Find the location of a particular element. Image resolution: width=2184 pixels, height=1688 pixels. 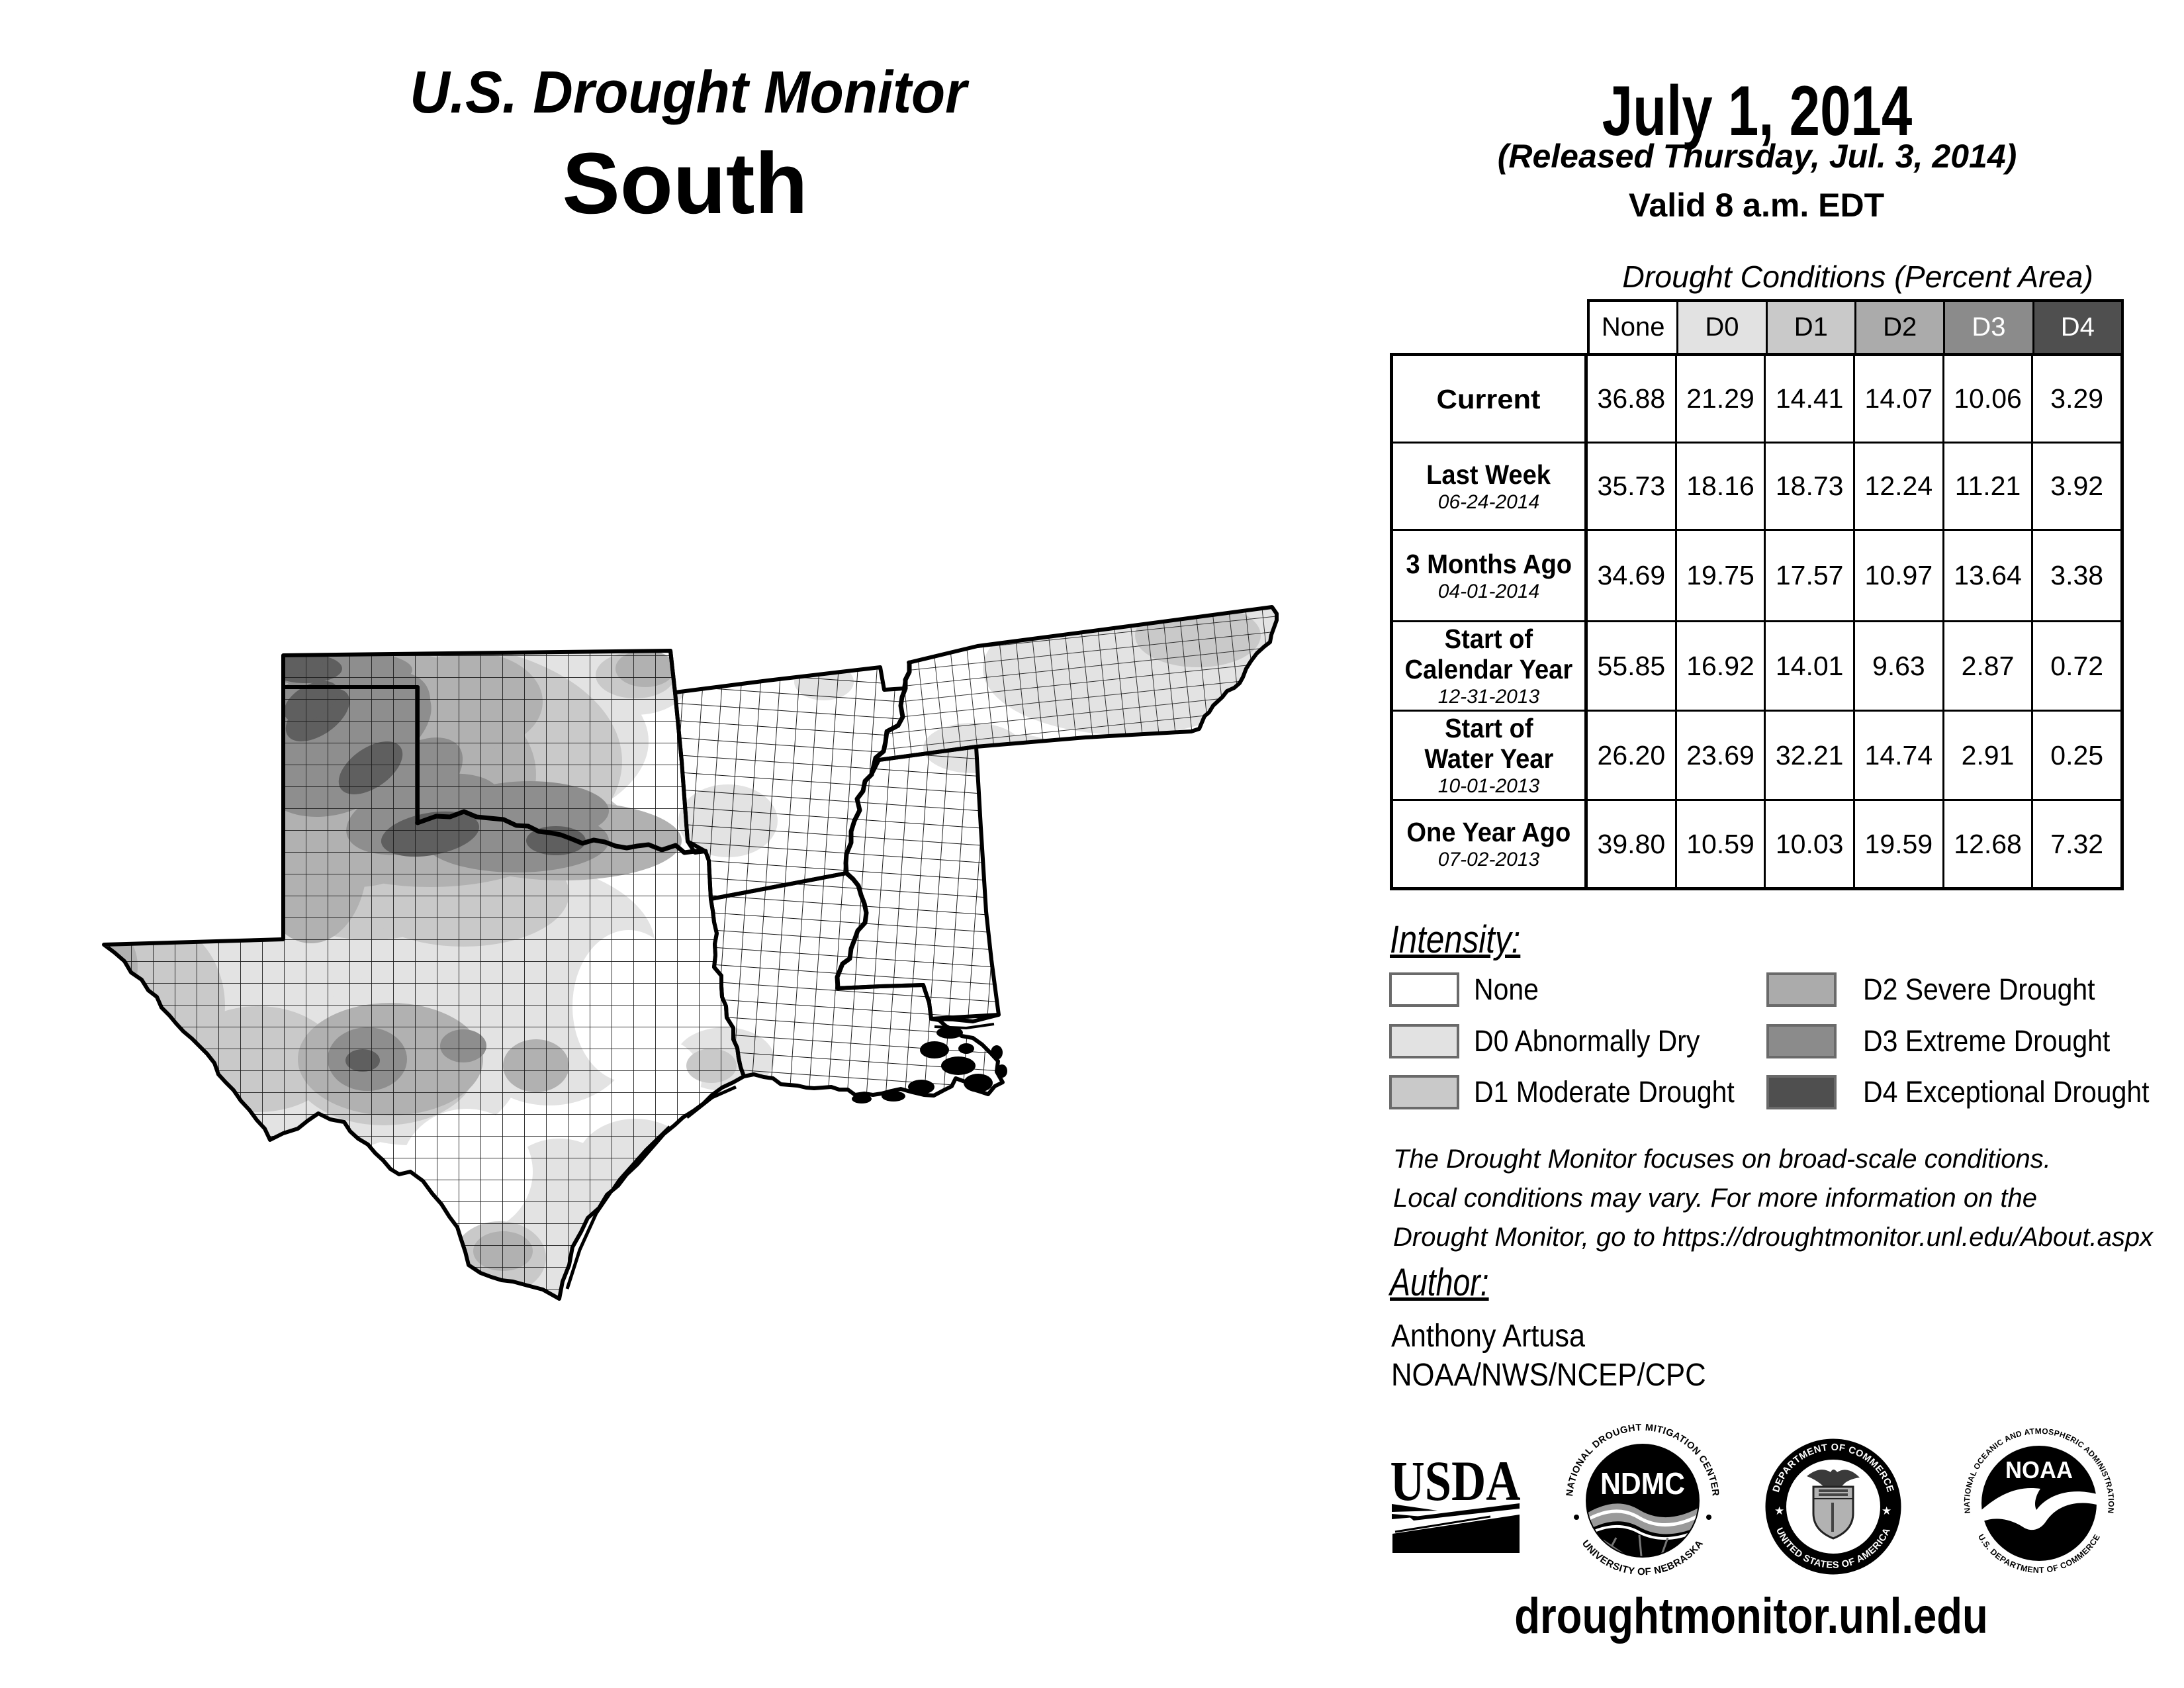

svg-text: USDA is located at coordinates (1456, 1481).